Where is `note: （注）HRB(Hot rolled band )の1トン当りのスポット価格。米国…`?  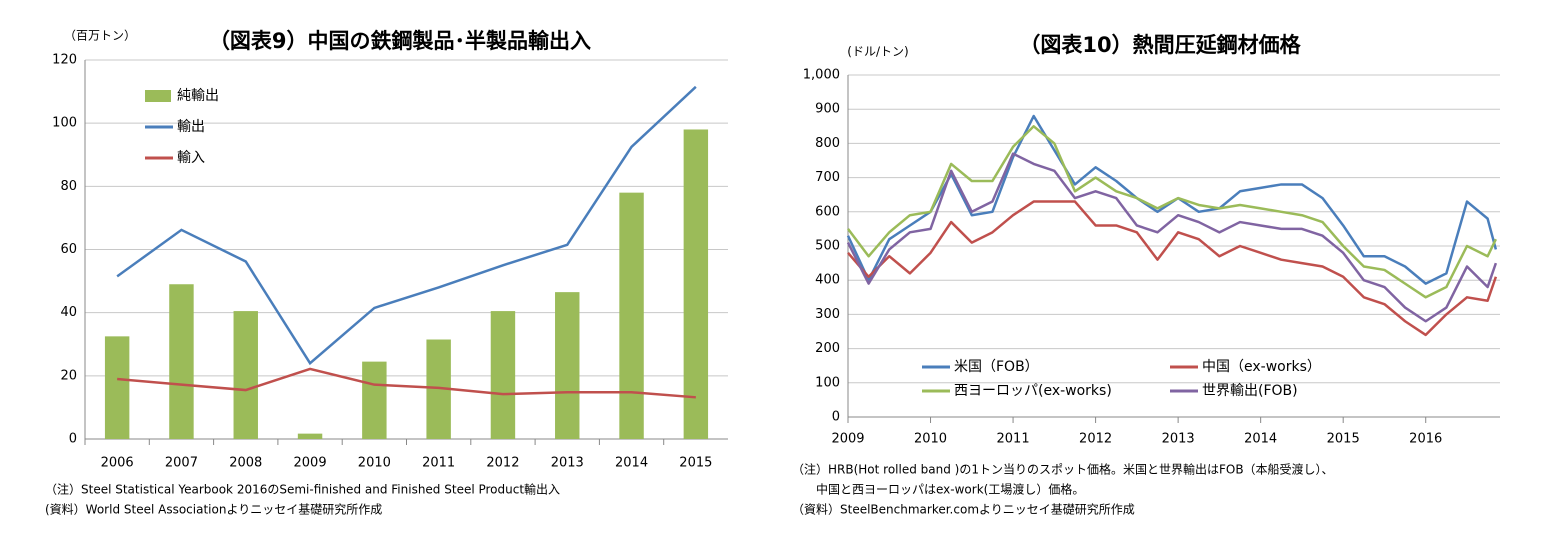
note: （注）HRB(Hot rolled band )の1トン当りのスポット価格。米国… is located at coordinates (1063, 469).